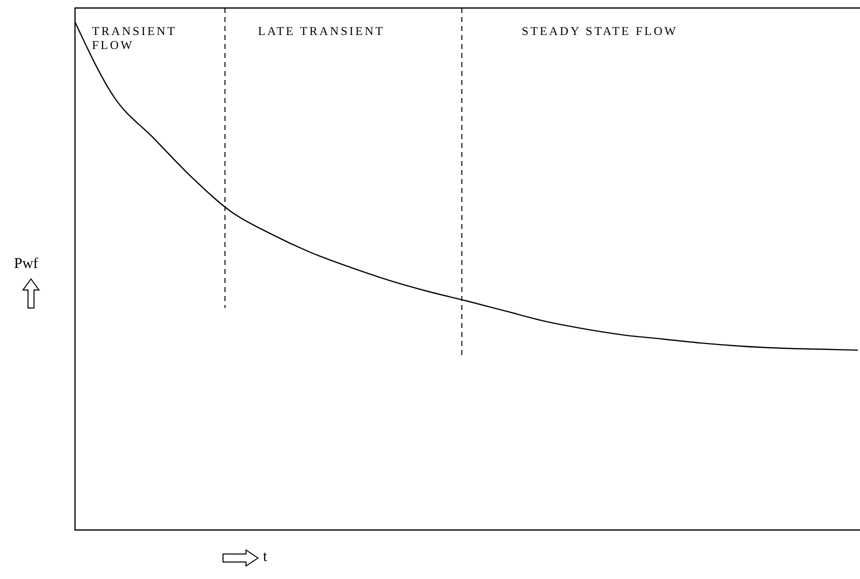  I want to click on annotation: LATE TRANSIENT, so click(321, 31).